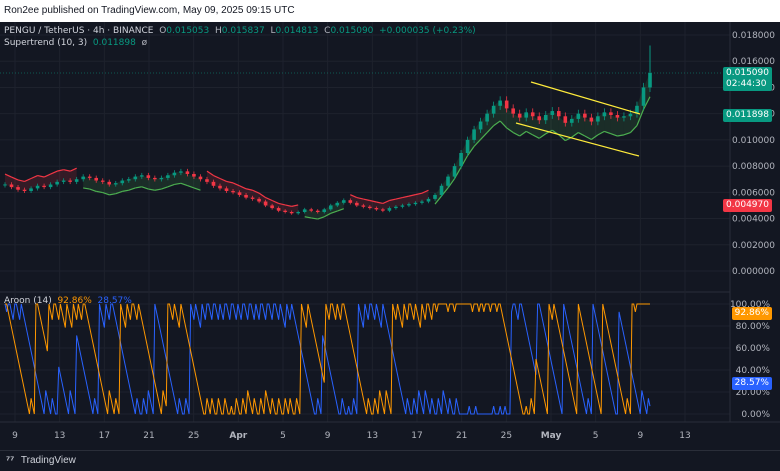 This screenshot has height=471, width=780. What do you see at coordinates (351, 436) in the screenshot?
I see `time-axis: 9 13 17 21 25 Apr 5 9 13 17 21 25 May 5 9 13` at bounding box center [351, 436].